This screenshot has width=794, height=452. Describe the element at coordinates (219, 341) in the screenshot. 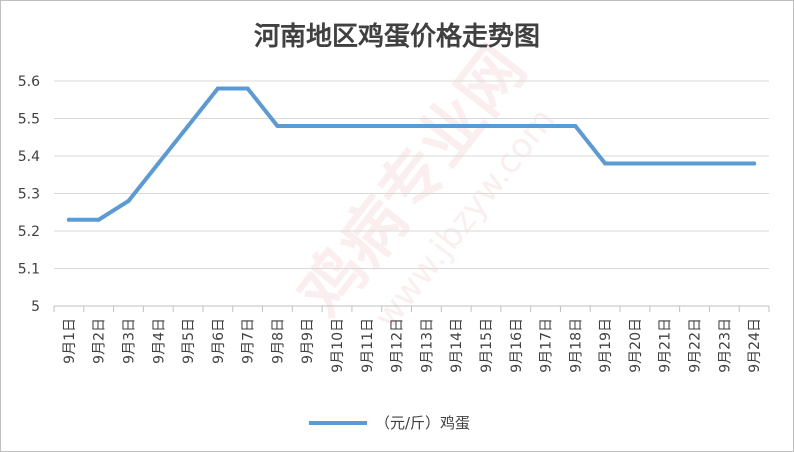

I see `x-tick-label: 9月6日` at that location.